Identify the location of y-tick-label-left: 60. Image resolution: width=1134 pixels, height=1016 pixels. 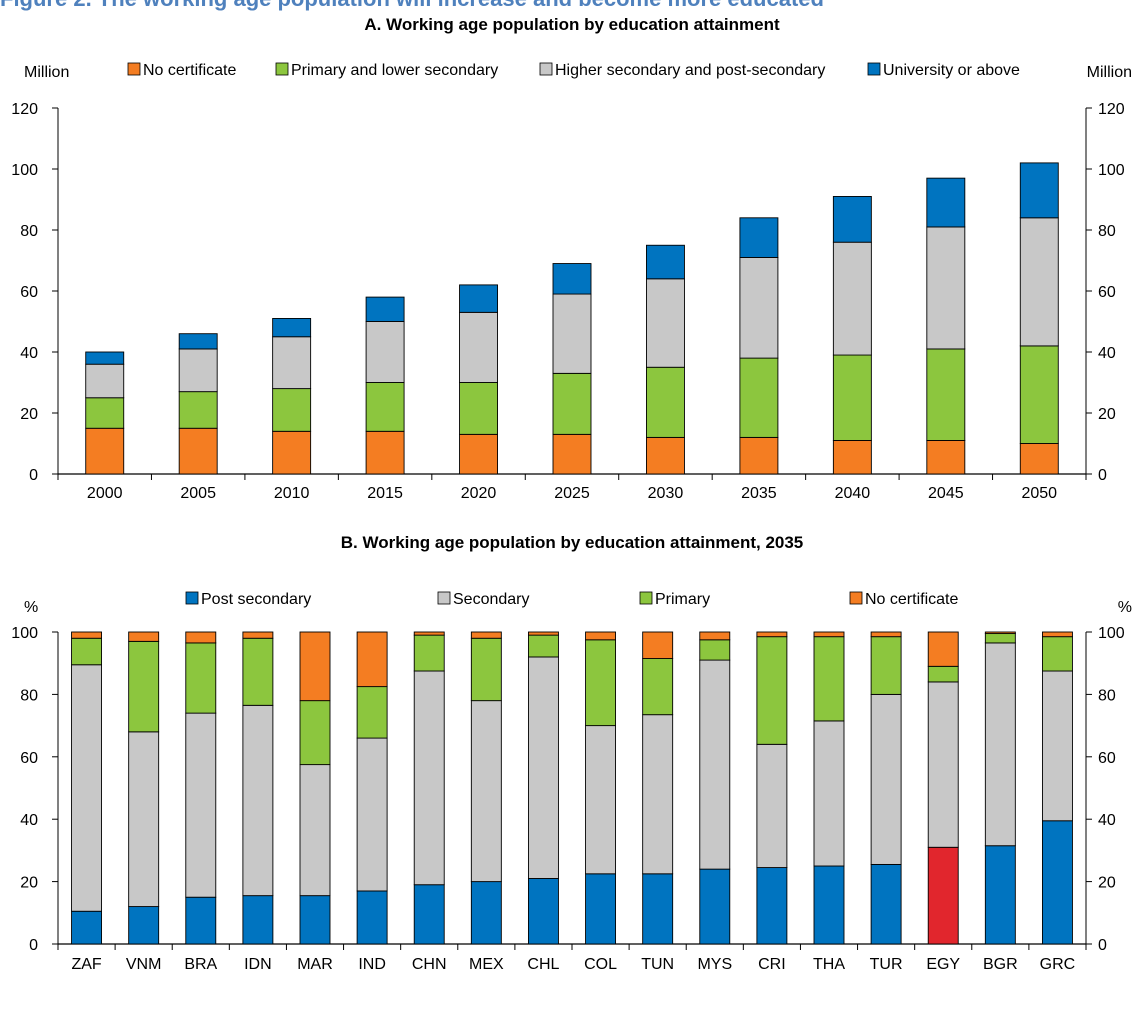
(29, 758).